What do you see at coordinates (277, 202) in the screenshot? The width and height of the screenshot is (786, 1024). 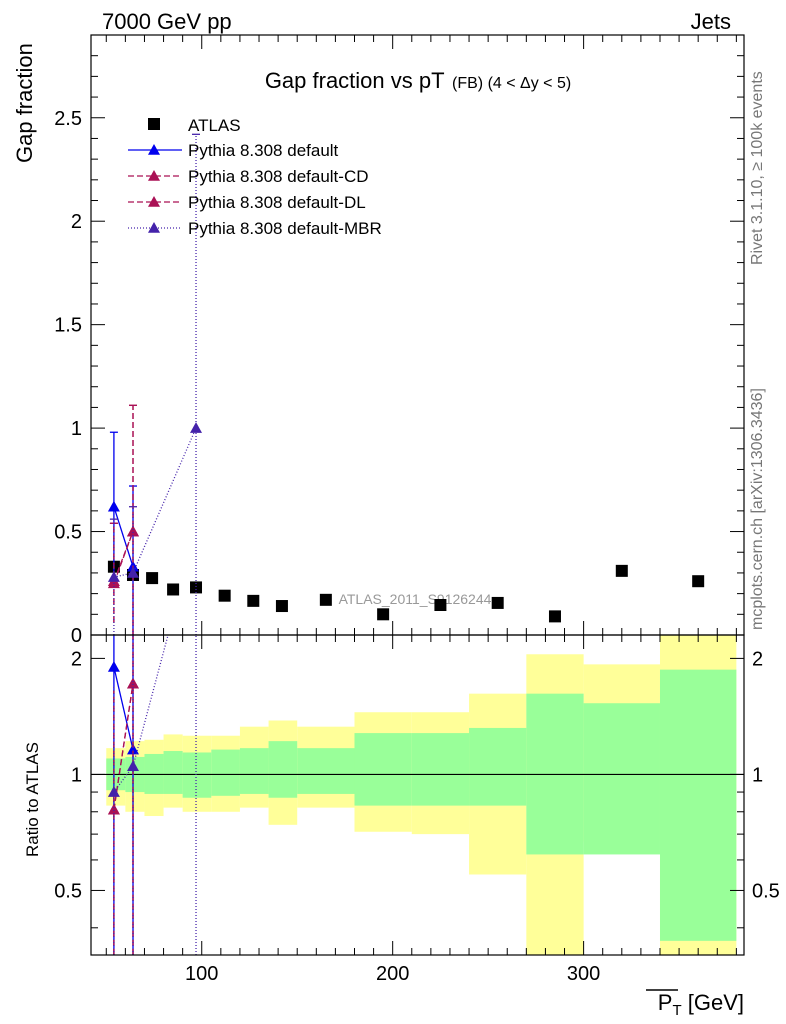 I see `legend-label: Pythia 8.308 default-DL` at bounding box center [277, 202].